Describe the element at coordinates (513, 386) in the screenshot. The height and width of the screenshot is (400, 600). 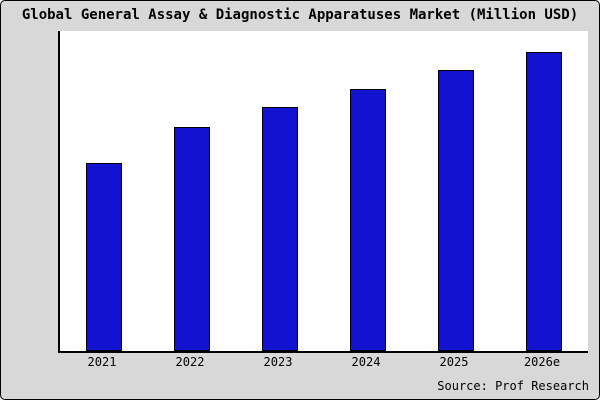
I see `source-text: Source: Prof Research` at that location.